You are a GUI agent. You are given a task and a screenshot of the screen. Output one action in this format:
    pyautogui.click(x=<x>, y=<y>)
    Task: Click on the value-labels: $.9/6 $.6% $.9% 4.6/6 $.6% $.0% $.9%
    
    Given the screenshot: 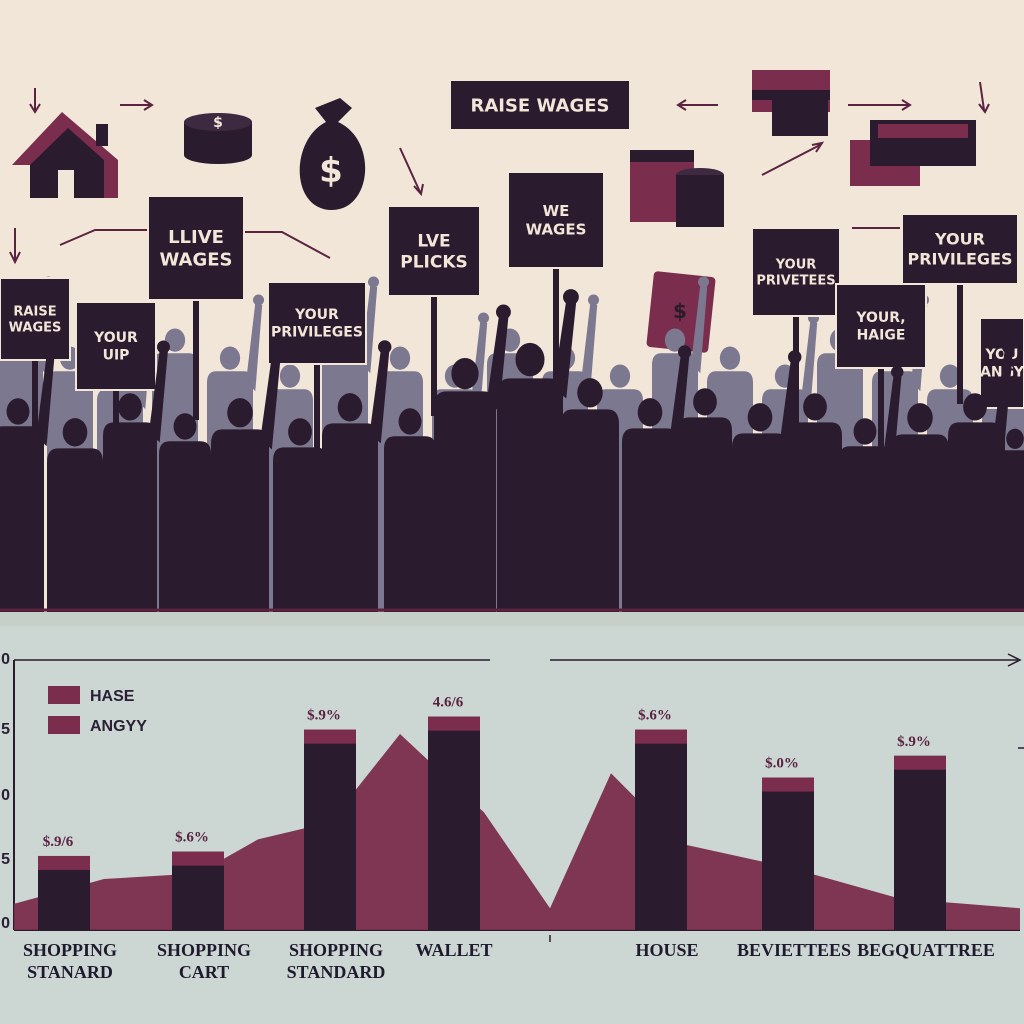 What is the action you would take?
    pyautogui.click(x=487, y=772)
    